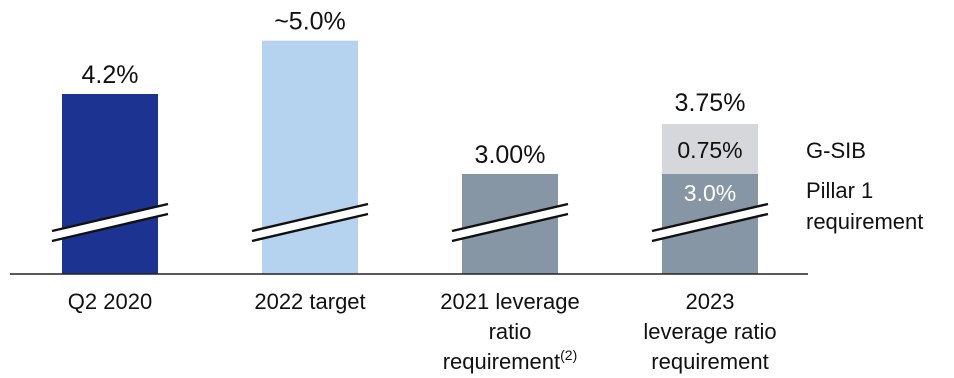 This screenshot has height=378, width=954. I want to click on category-label: requirement(2), so click(510, 360).